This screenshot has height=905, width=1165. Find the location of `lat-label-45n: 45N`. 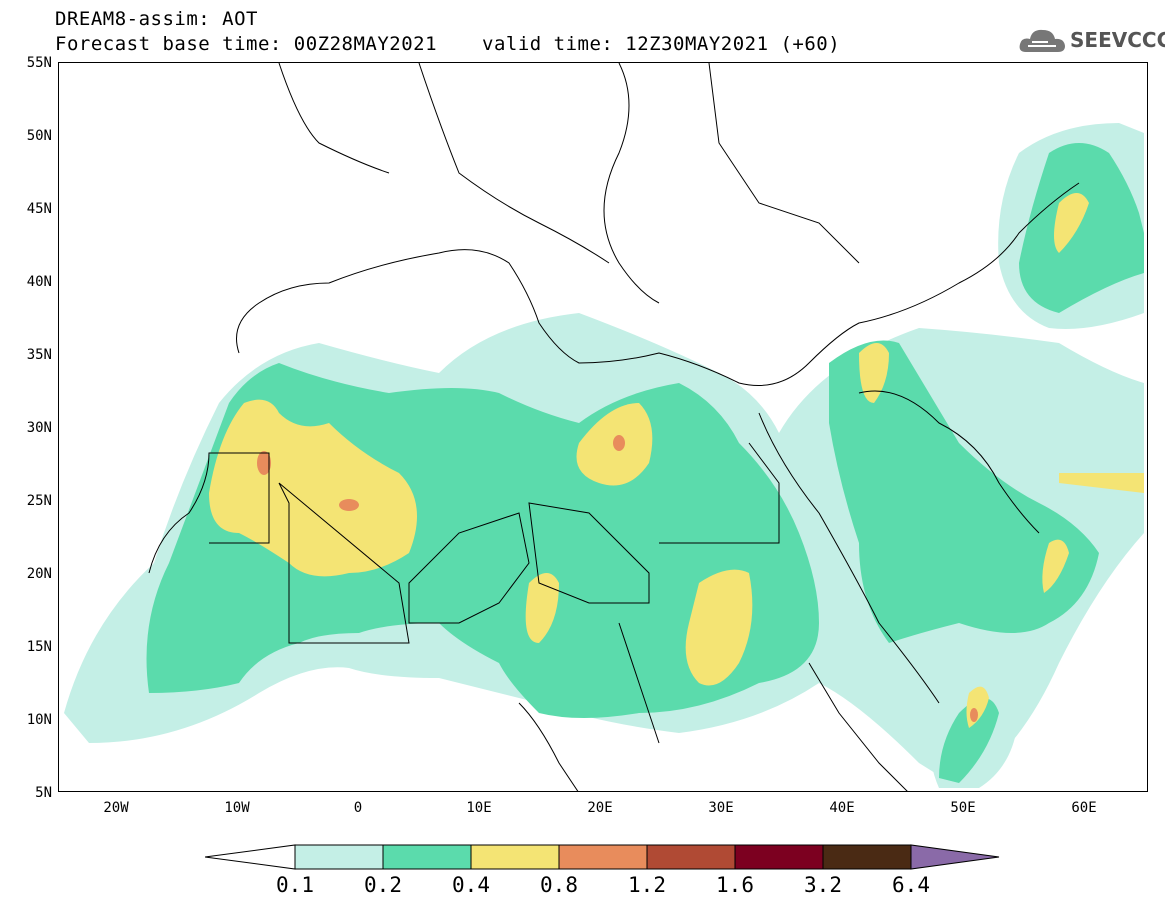

lat-label-45n: 45N is located at coordinates (39, 209).